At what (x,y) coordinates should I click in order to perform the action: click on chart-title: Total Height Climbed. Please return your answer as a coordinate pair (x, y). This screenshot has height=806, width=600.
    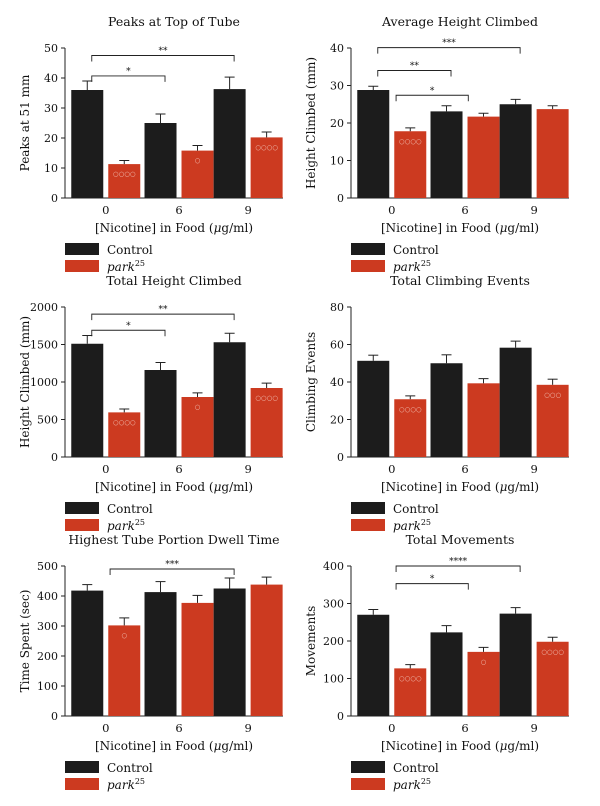
    Looking at the image, I should click on (174, 280).